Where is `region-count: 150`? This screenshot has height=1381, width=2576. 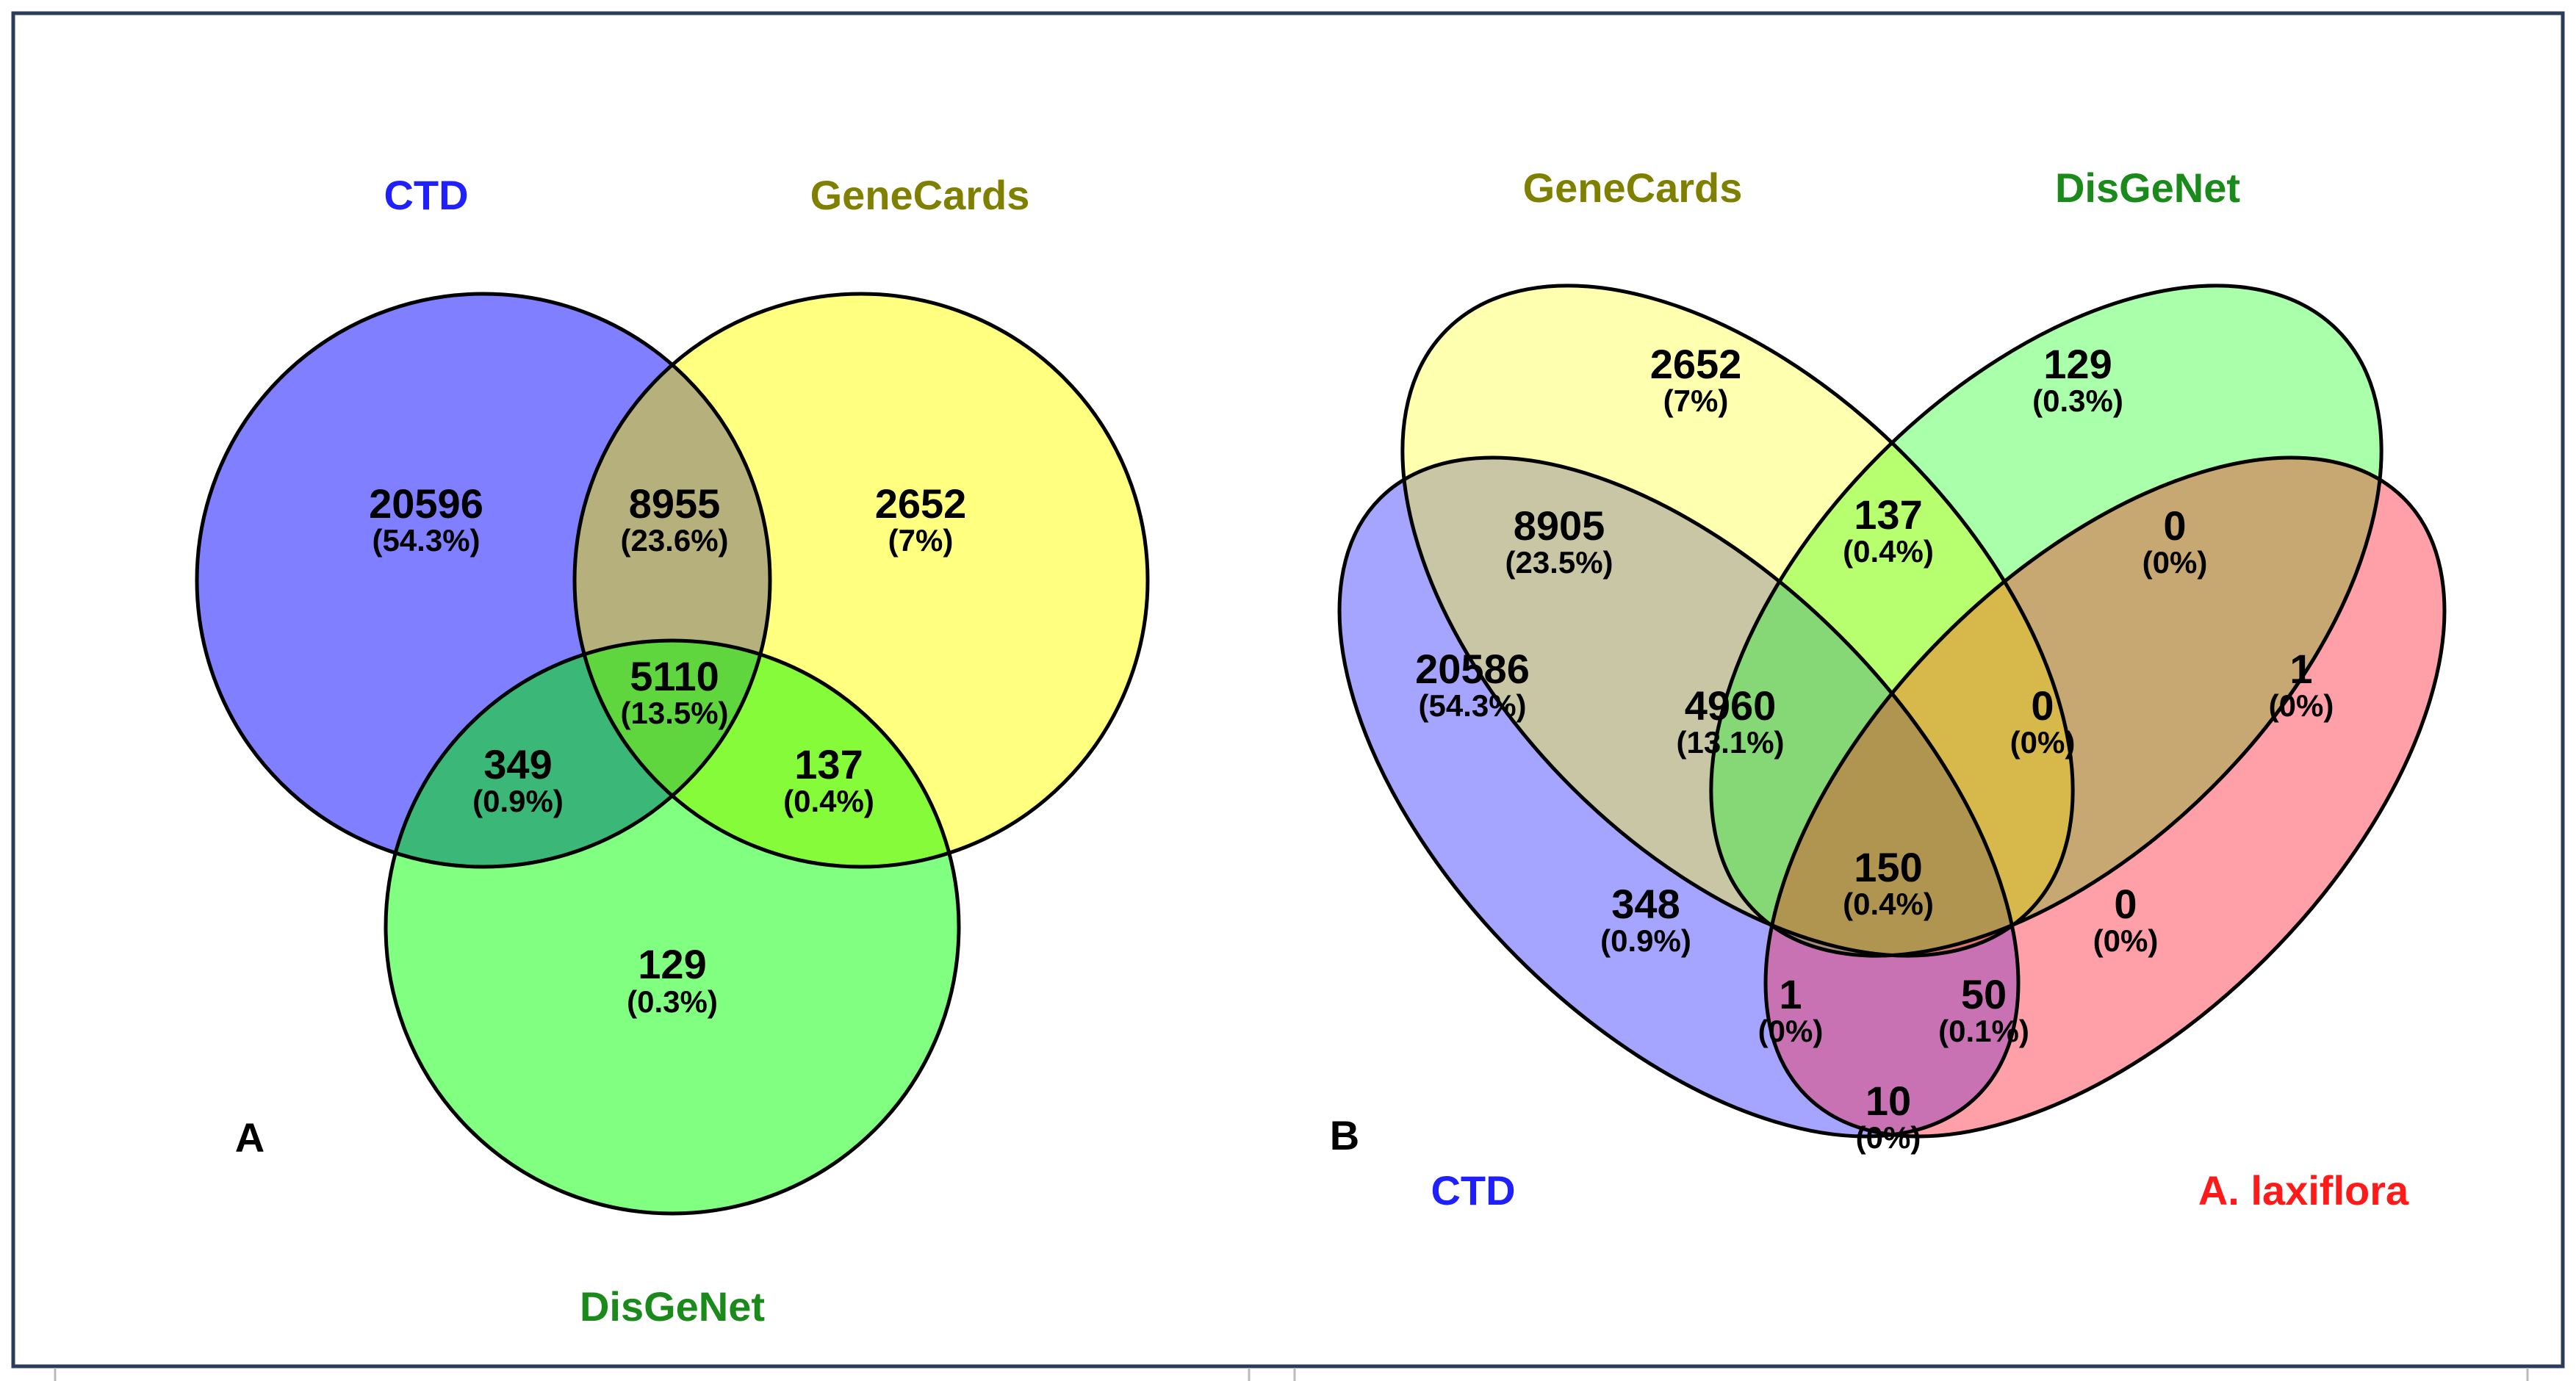 region-count: 150 is located at coordinates (1888, 867).